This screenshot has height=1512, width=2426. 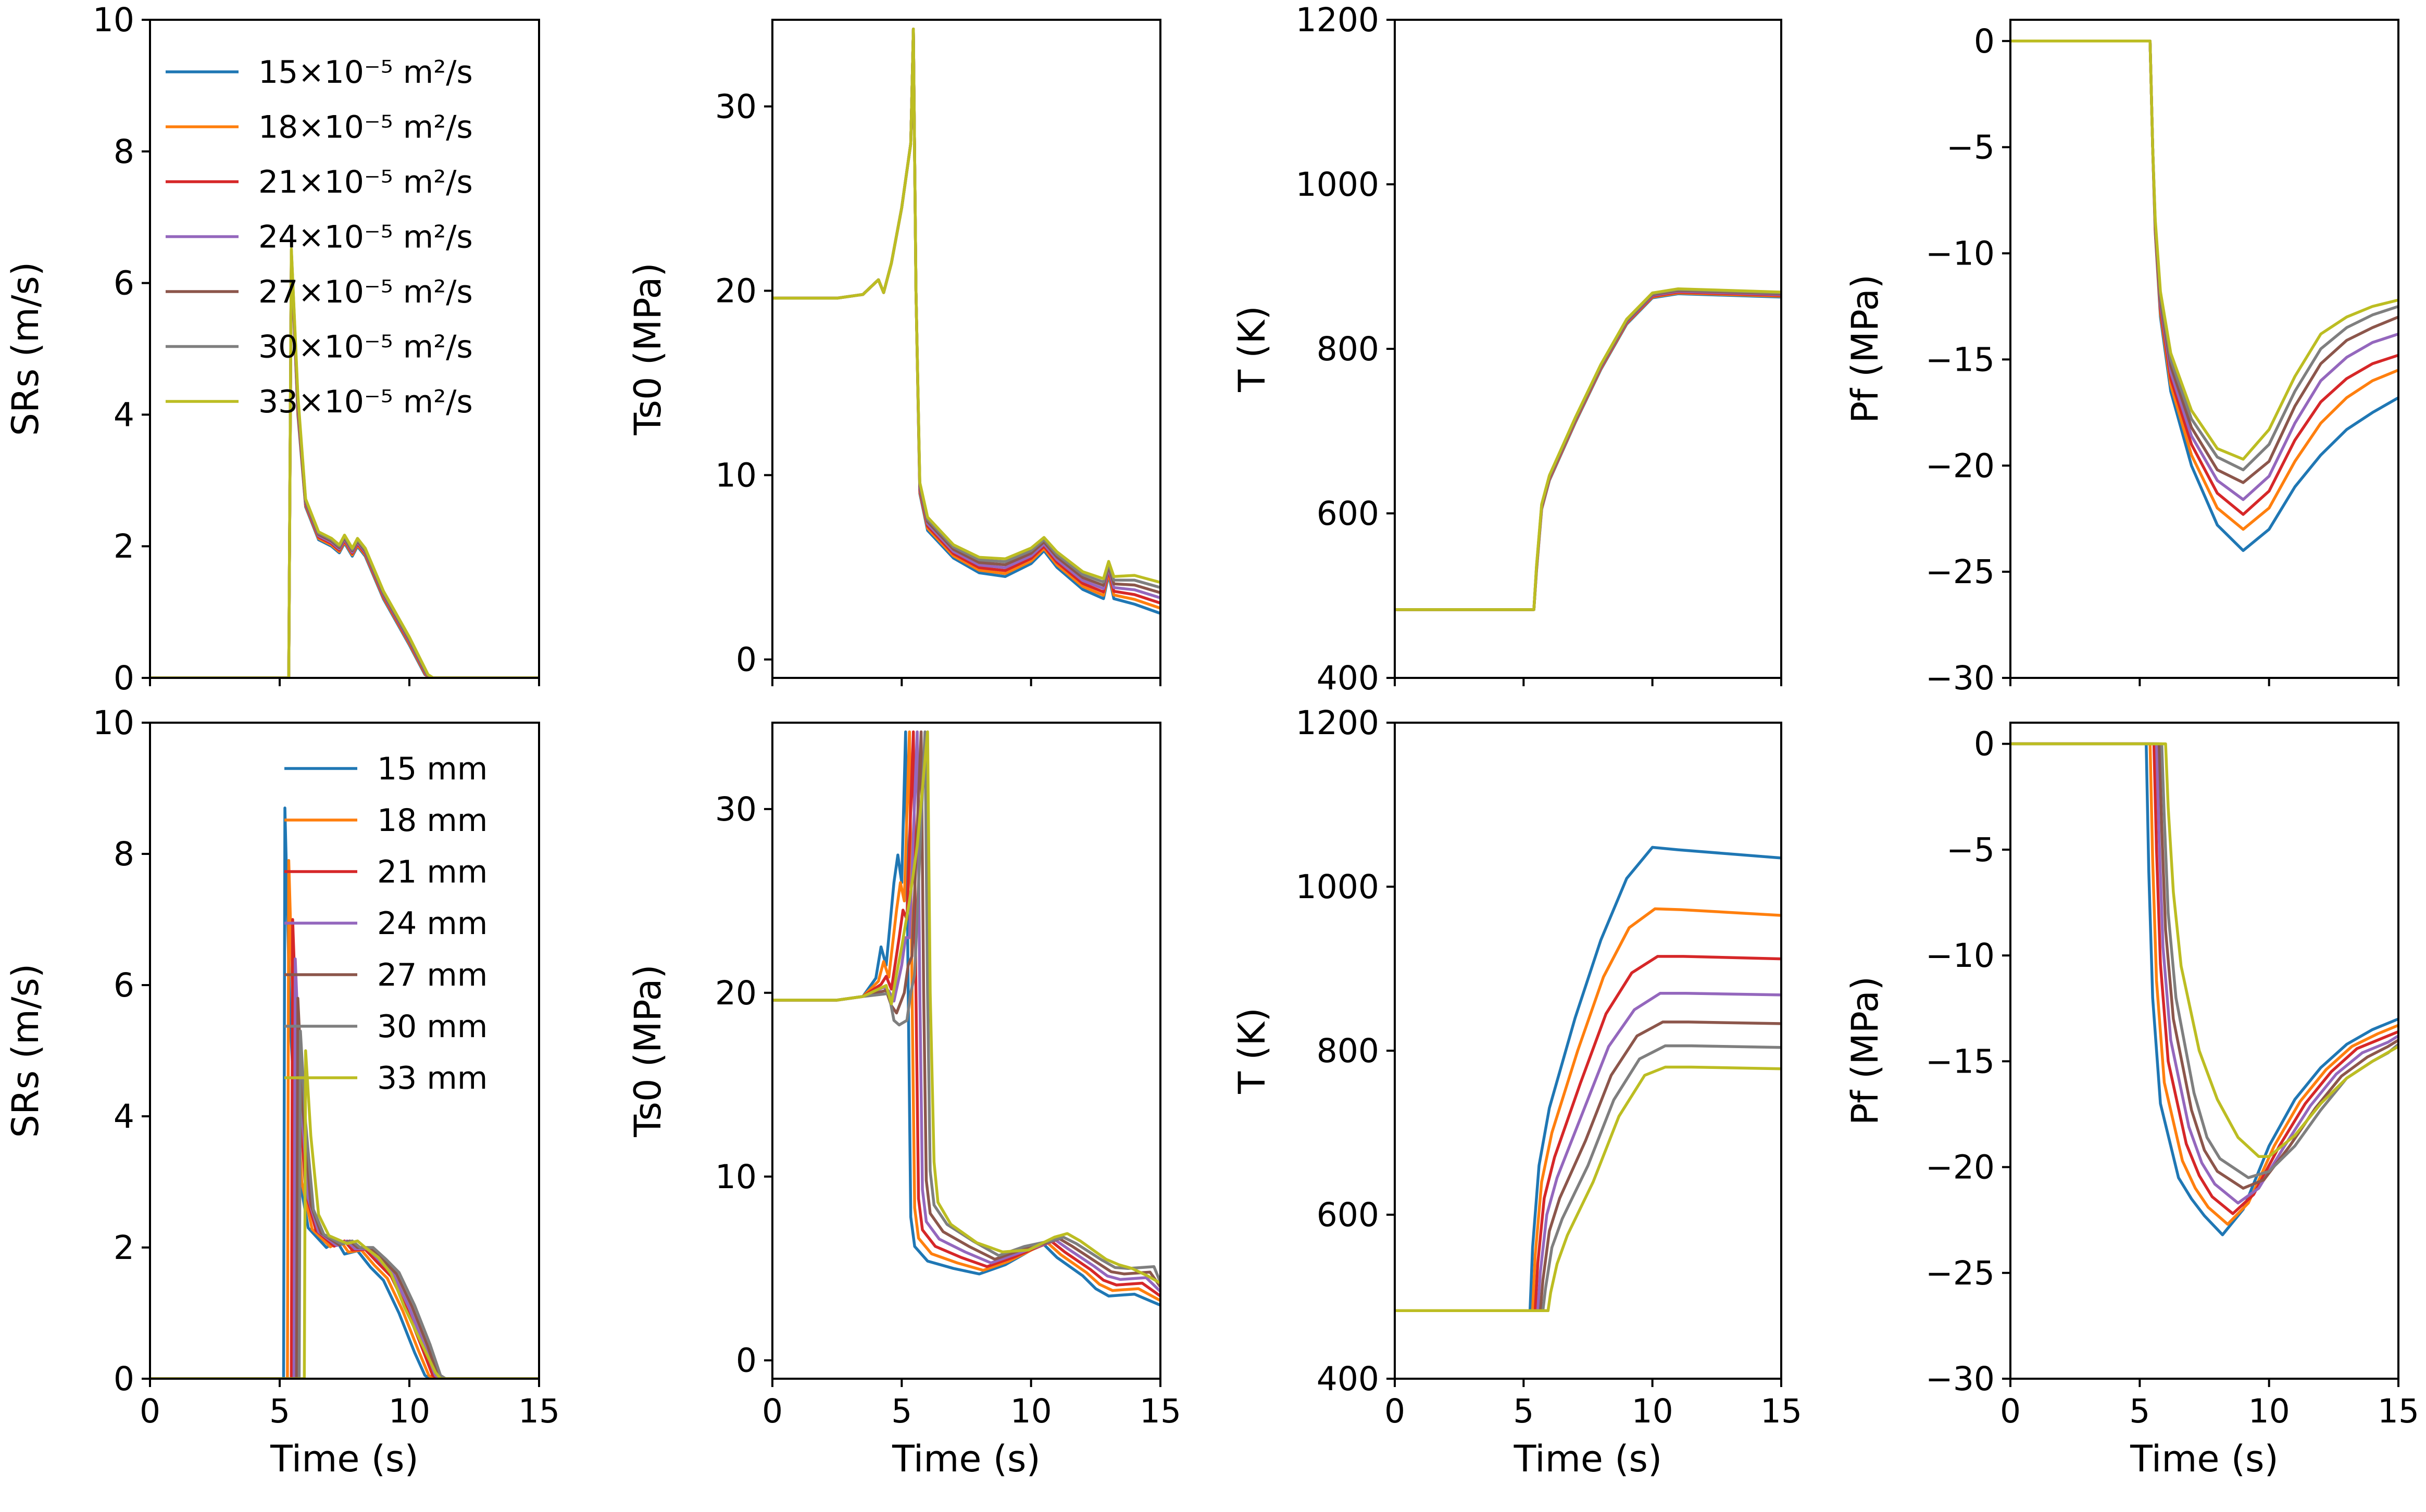 I want to click on y-tick-label: −25, so click(x=1960, y=572).